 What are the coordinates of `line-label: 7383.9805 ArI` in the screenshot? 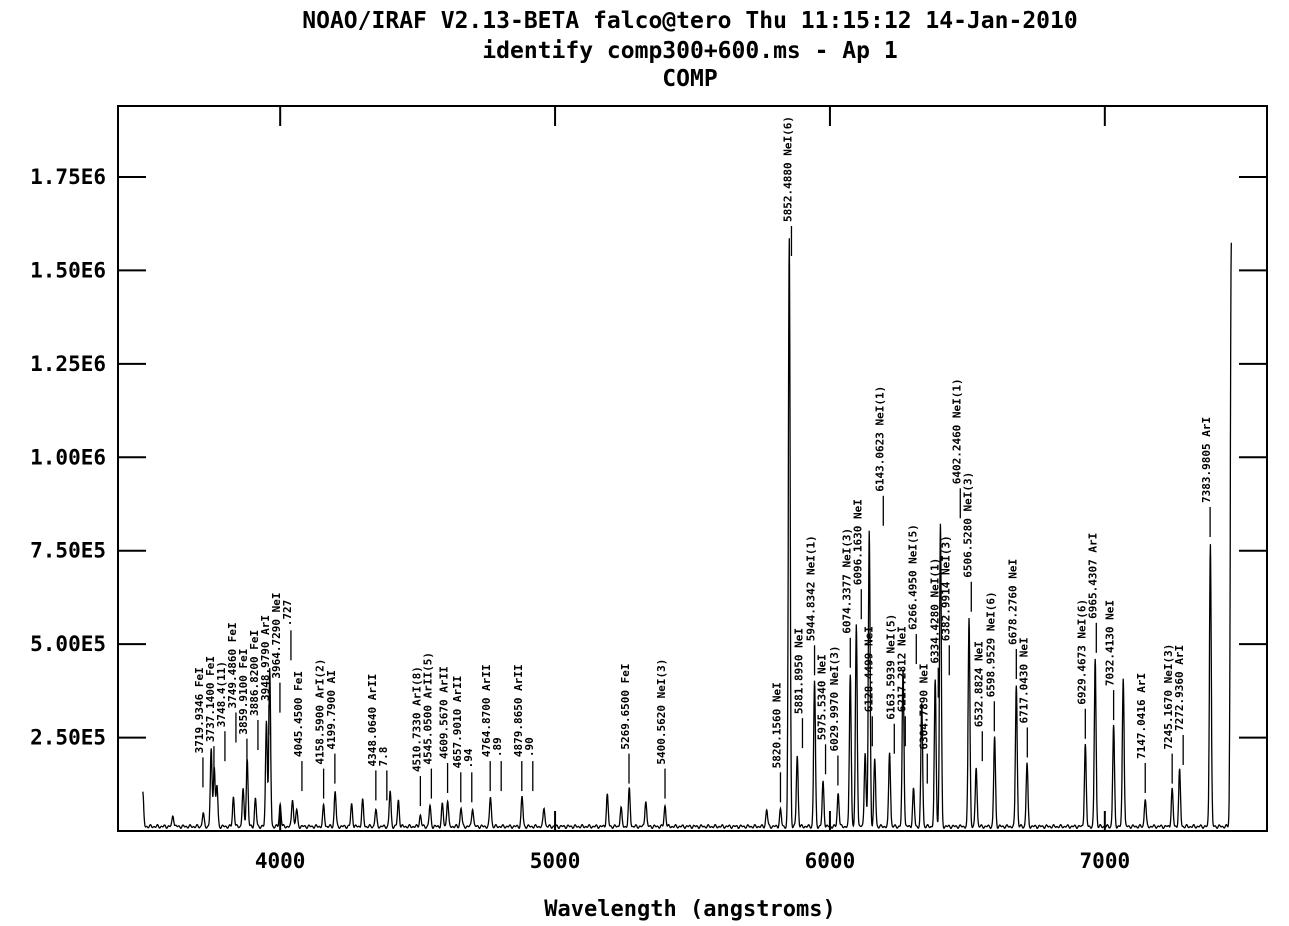 It's located at (1206, 460).